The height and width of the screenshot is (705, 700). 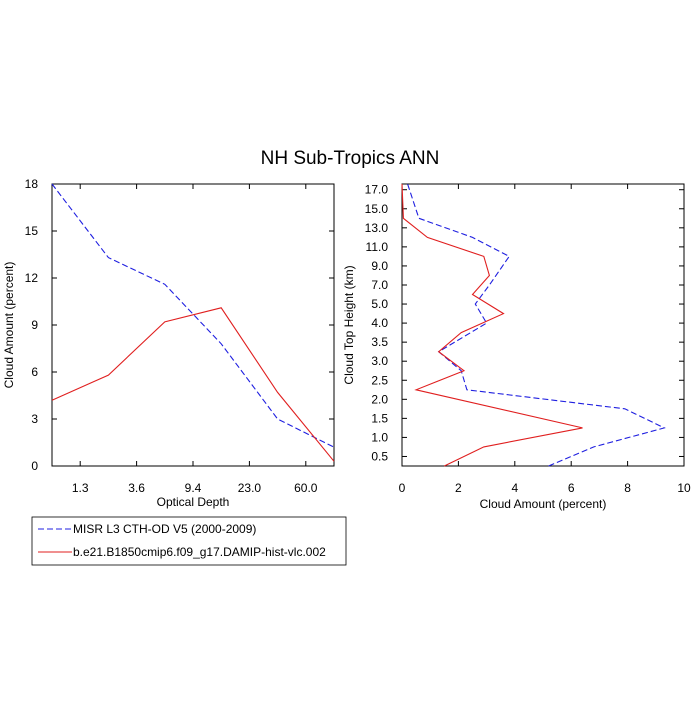 What do you see at coordinates (571, 488) in the screenshot?
I see `x-tick-label: 6` at bounding box center [571, 488].